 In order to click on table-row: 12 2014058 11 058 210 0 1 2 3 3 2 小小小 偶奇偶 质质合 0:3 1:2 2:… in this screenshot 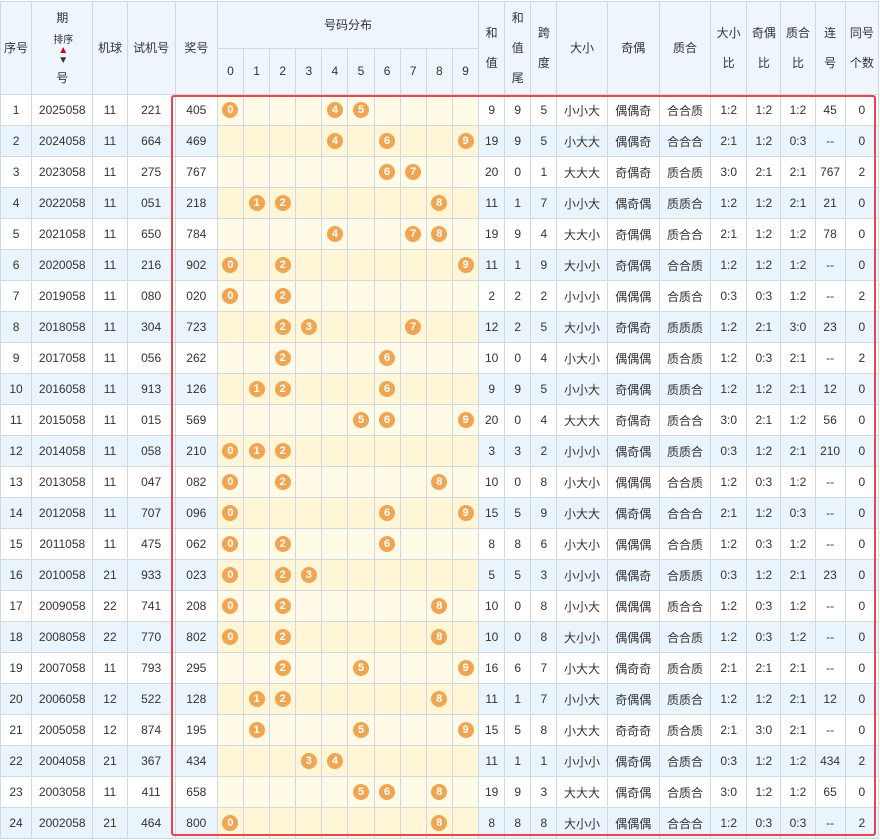, I will do `click(440, 451)`.